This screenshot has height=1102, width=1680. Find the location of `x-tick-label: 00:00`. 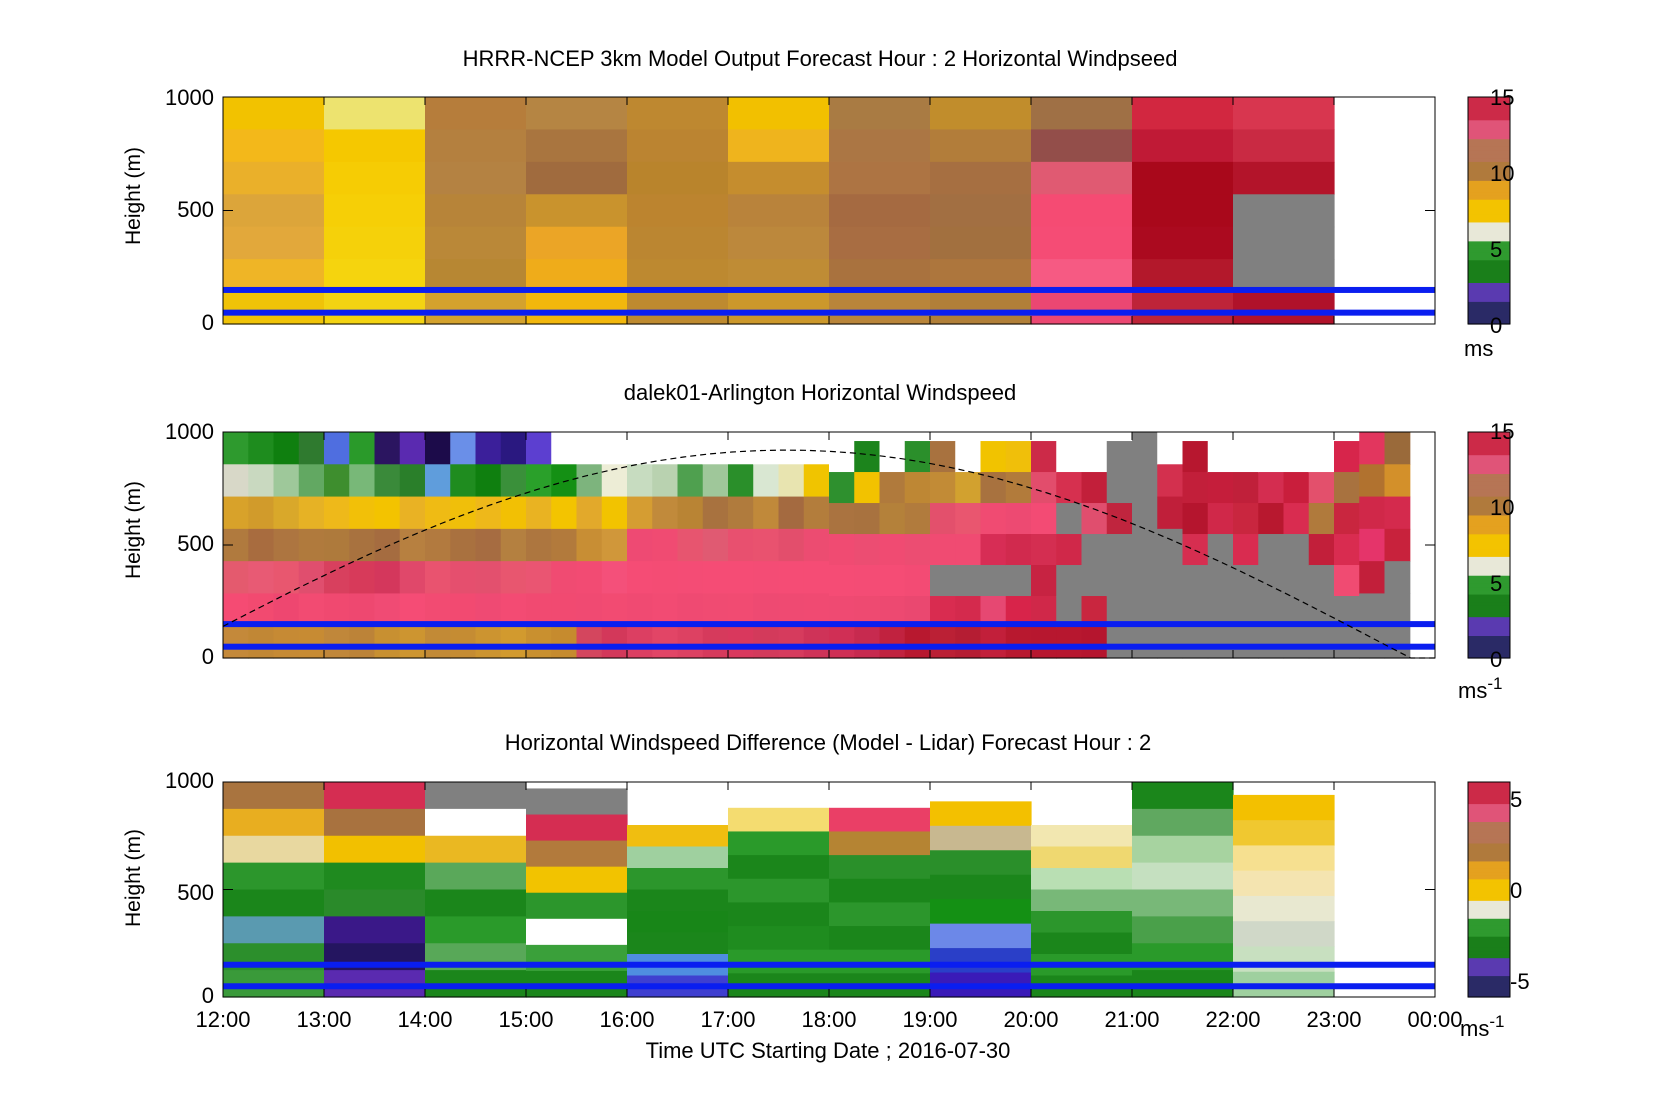

x-tick-label: 00:00 is located at coordinates (1434, 1019).